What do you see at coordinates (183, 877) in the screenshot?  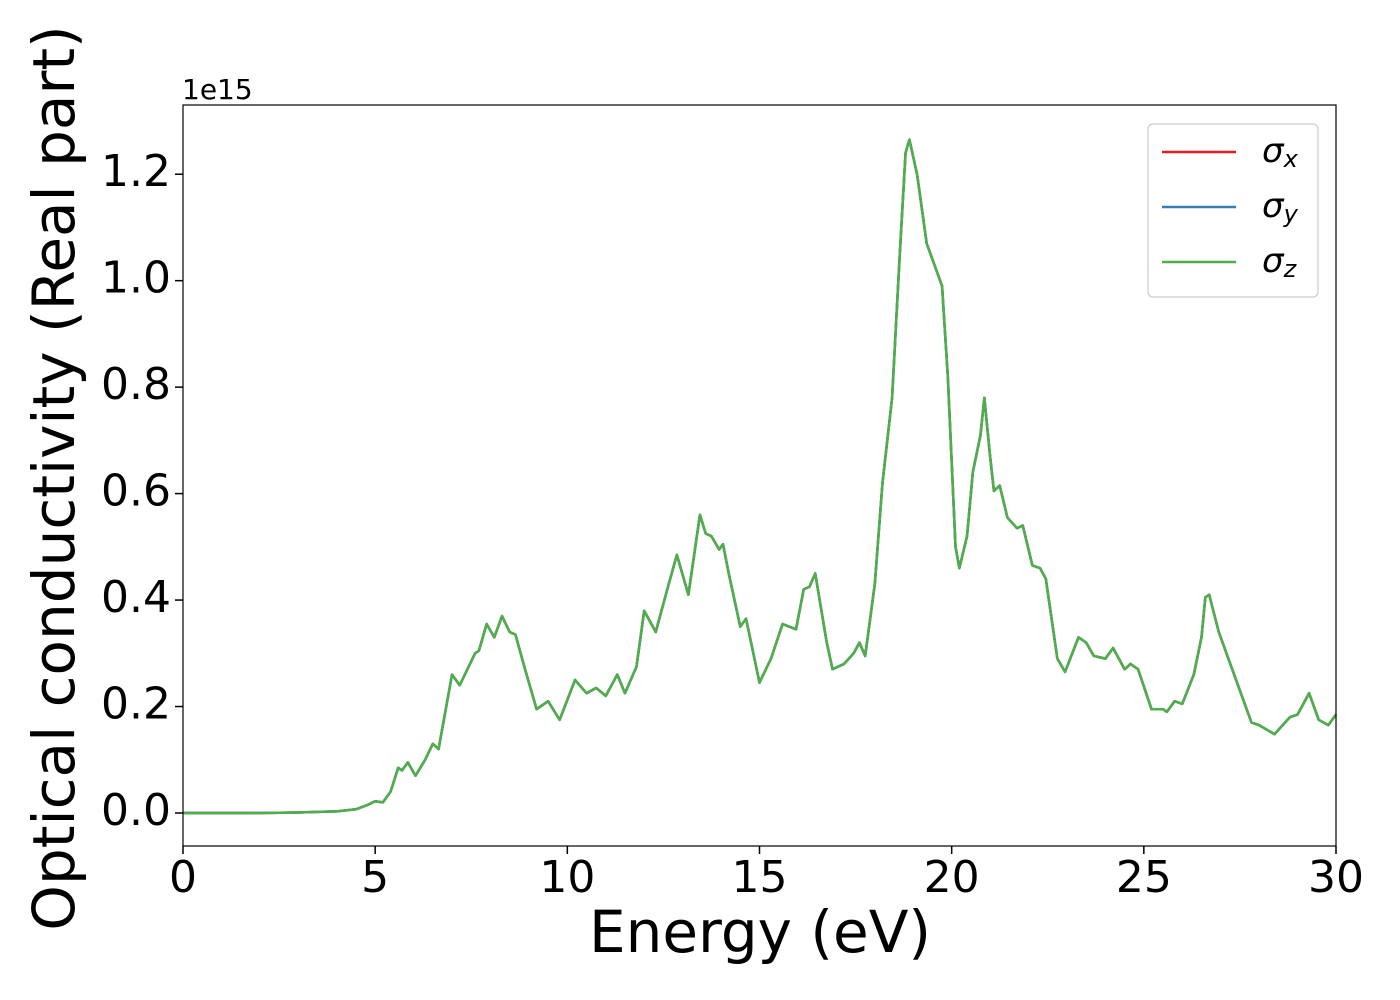 I see `x-tick-label: 0` at bounding box center [183, 877].